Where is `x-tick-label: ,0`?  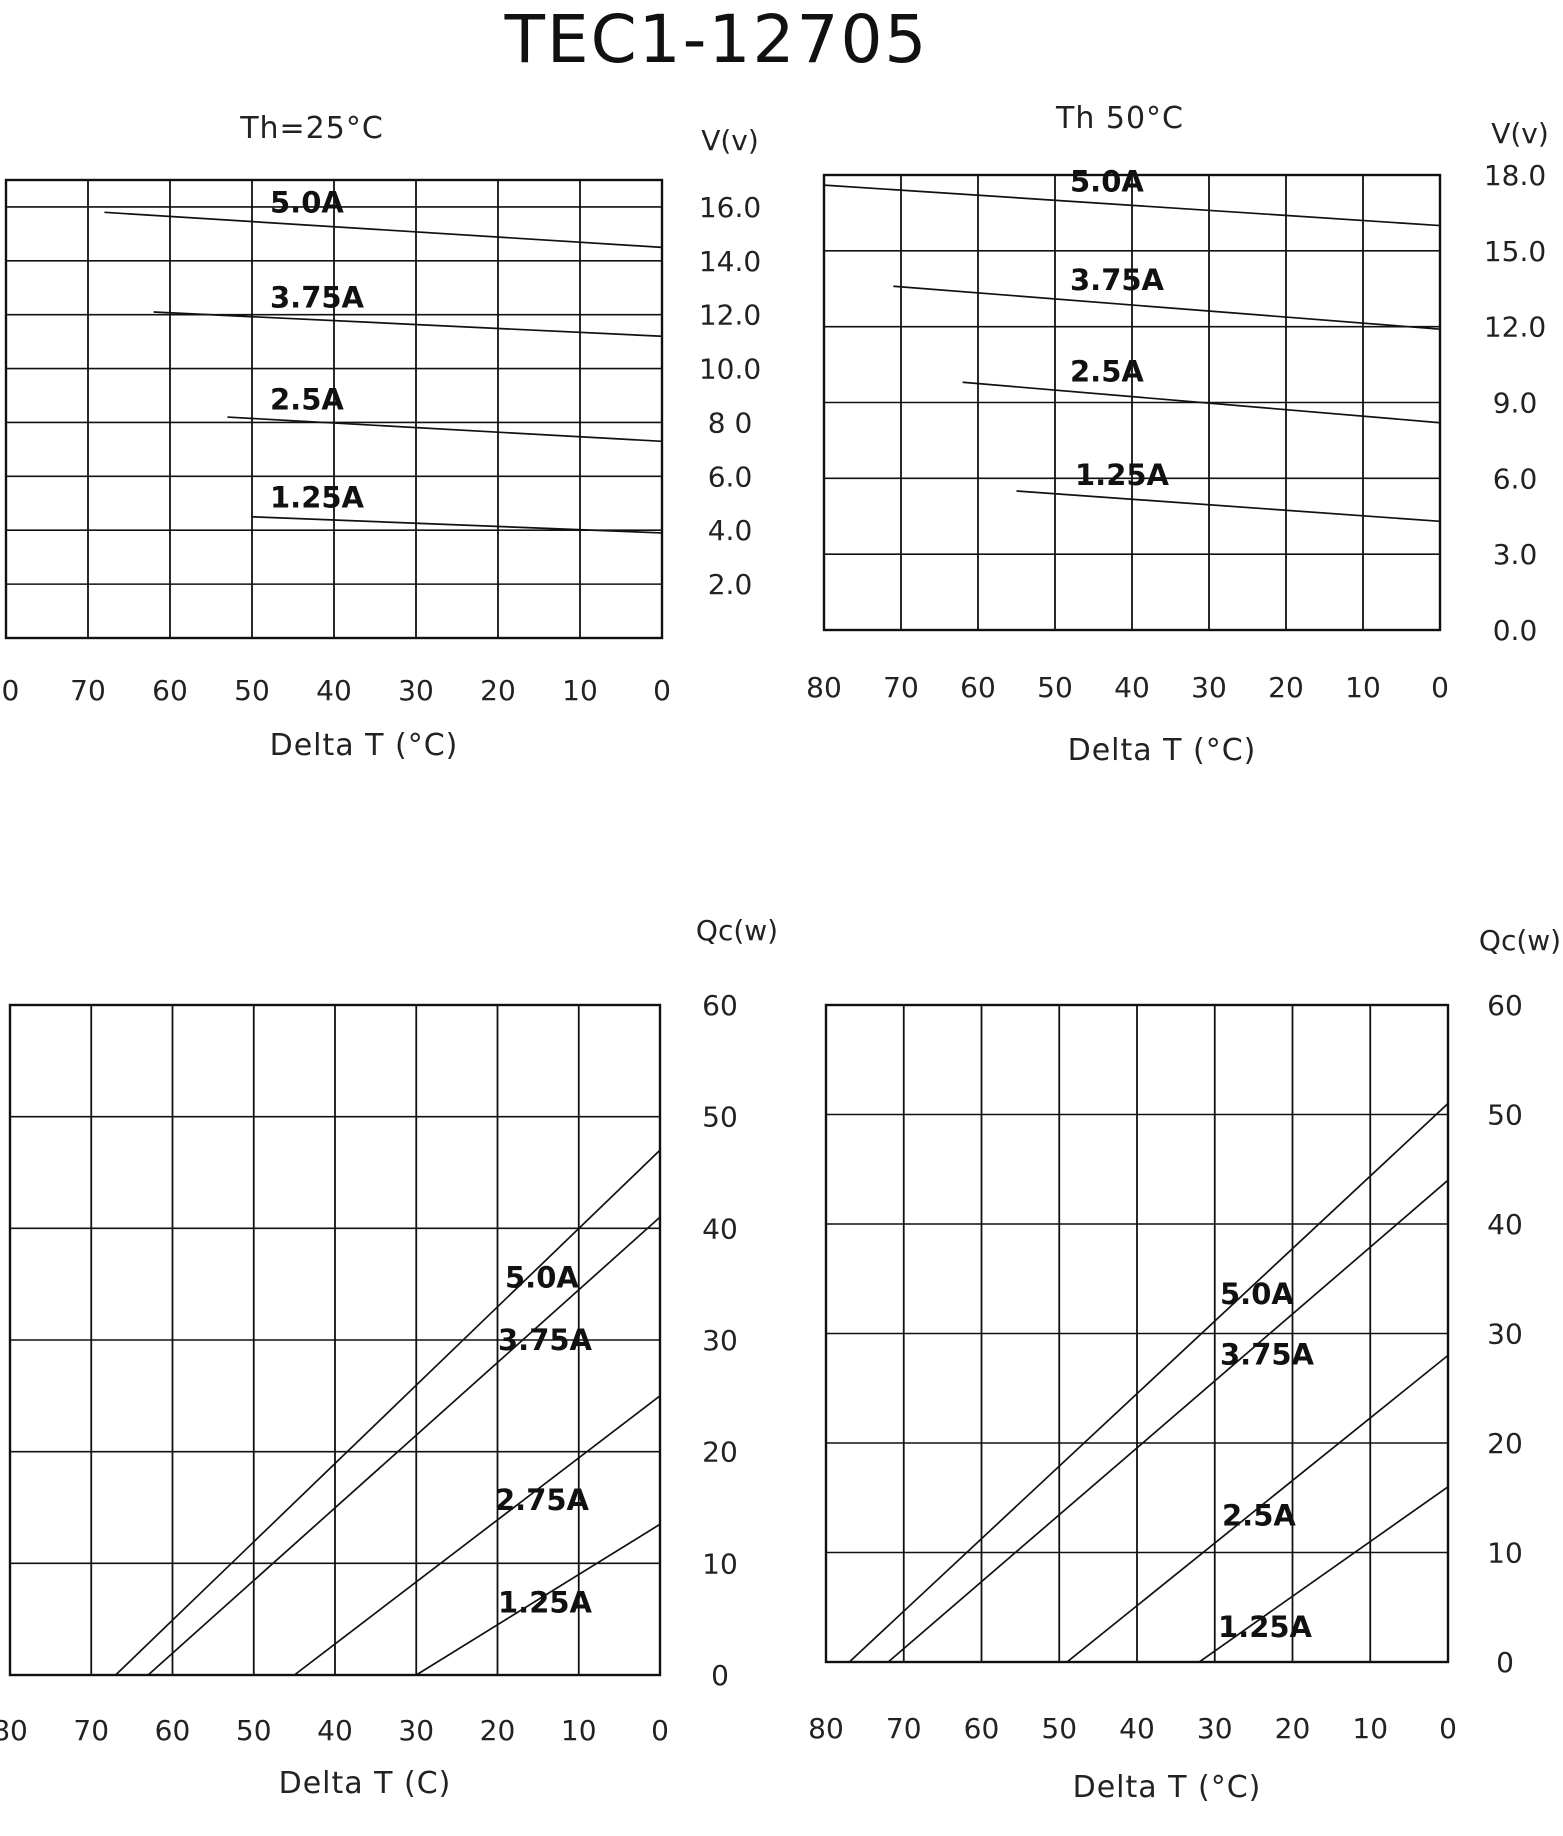
x-tick-label: ,0 is located at coordinates (9, 690).